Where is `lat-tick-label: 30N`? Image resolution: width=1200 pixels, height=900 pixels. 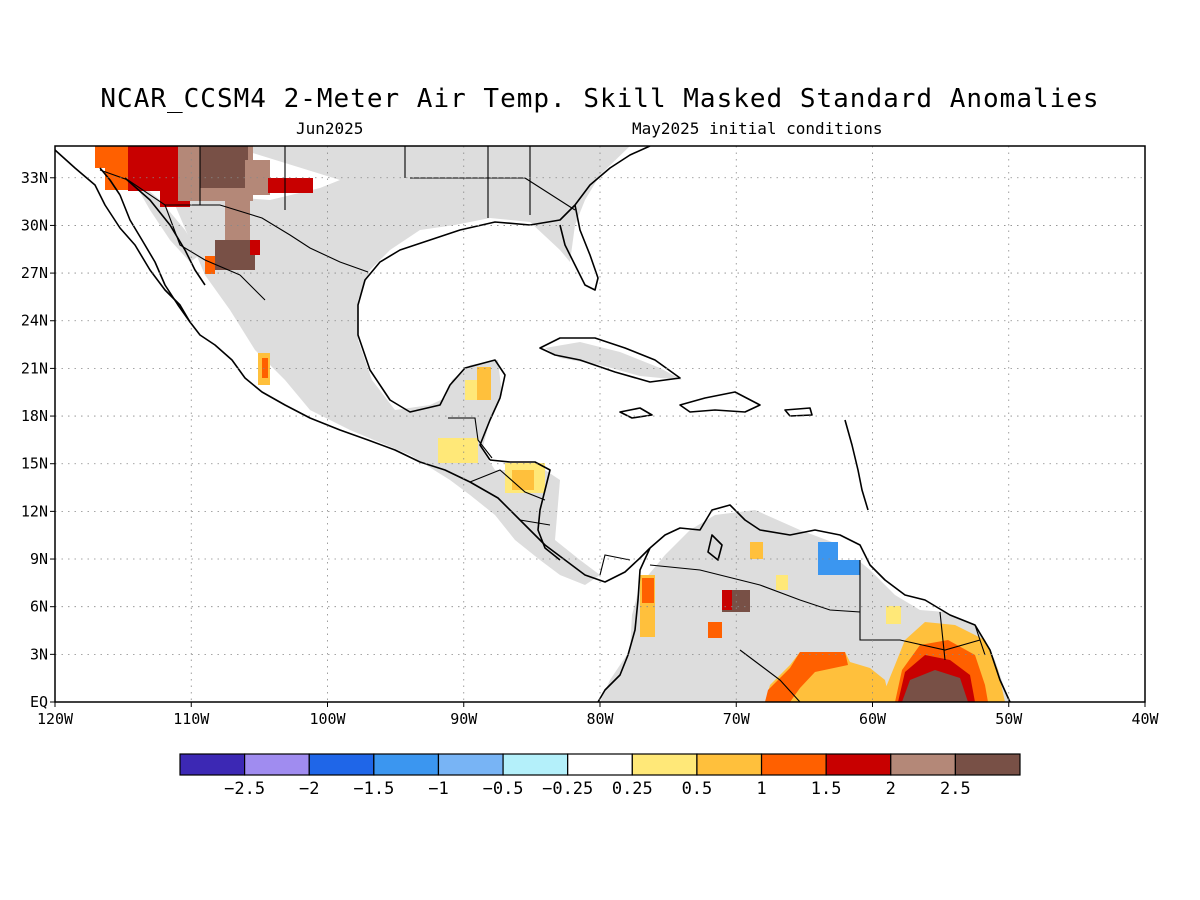 lat-tick-label: 30N is located at coordinates (34, 225).